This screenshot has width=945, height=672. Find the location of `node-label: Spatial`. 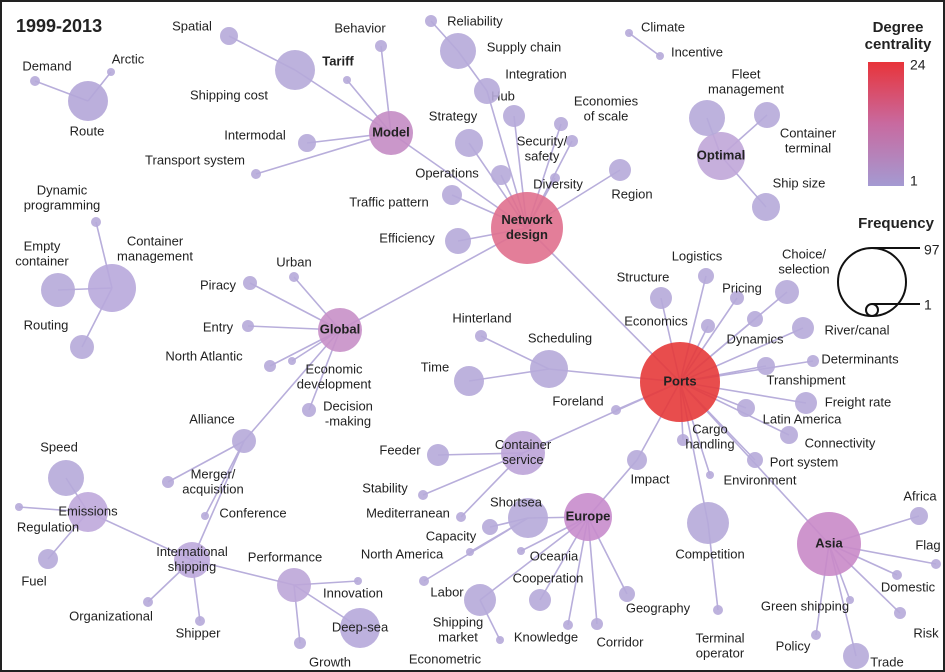

node-label: Spatial is located at coordinates (192, 25).